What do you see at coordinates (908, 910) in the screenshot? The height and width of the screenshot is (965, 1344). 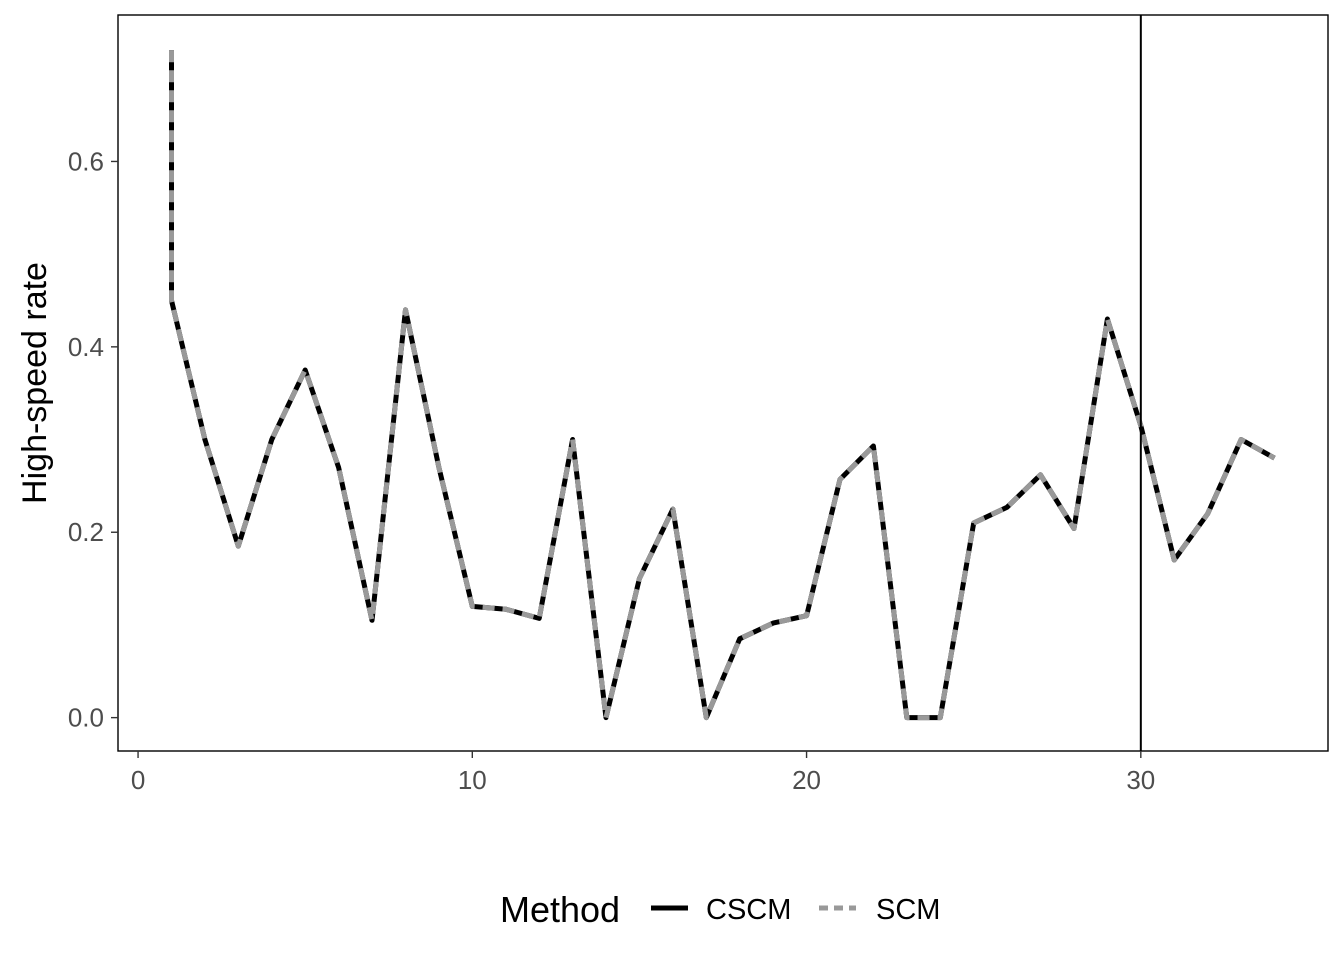 I see `legend-label-scm: SCM` at bounding box center [908, 910].